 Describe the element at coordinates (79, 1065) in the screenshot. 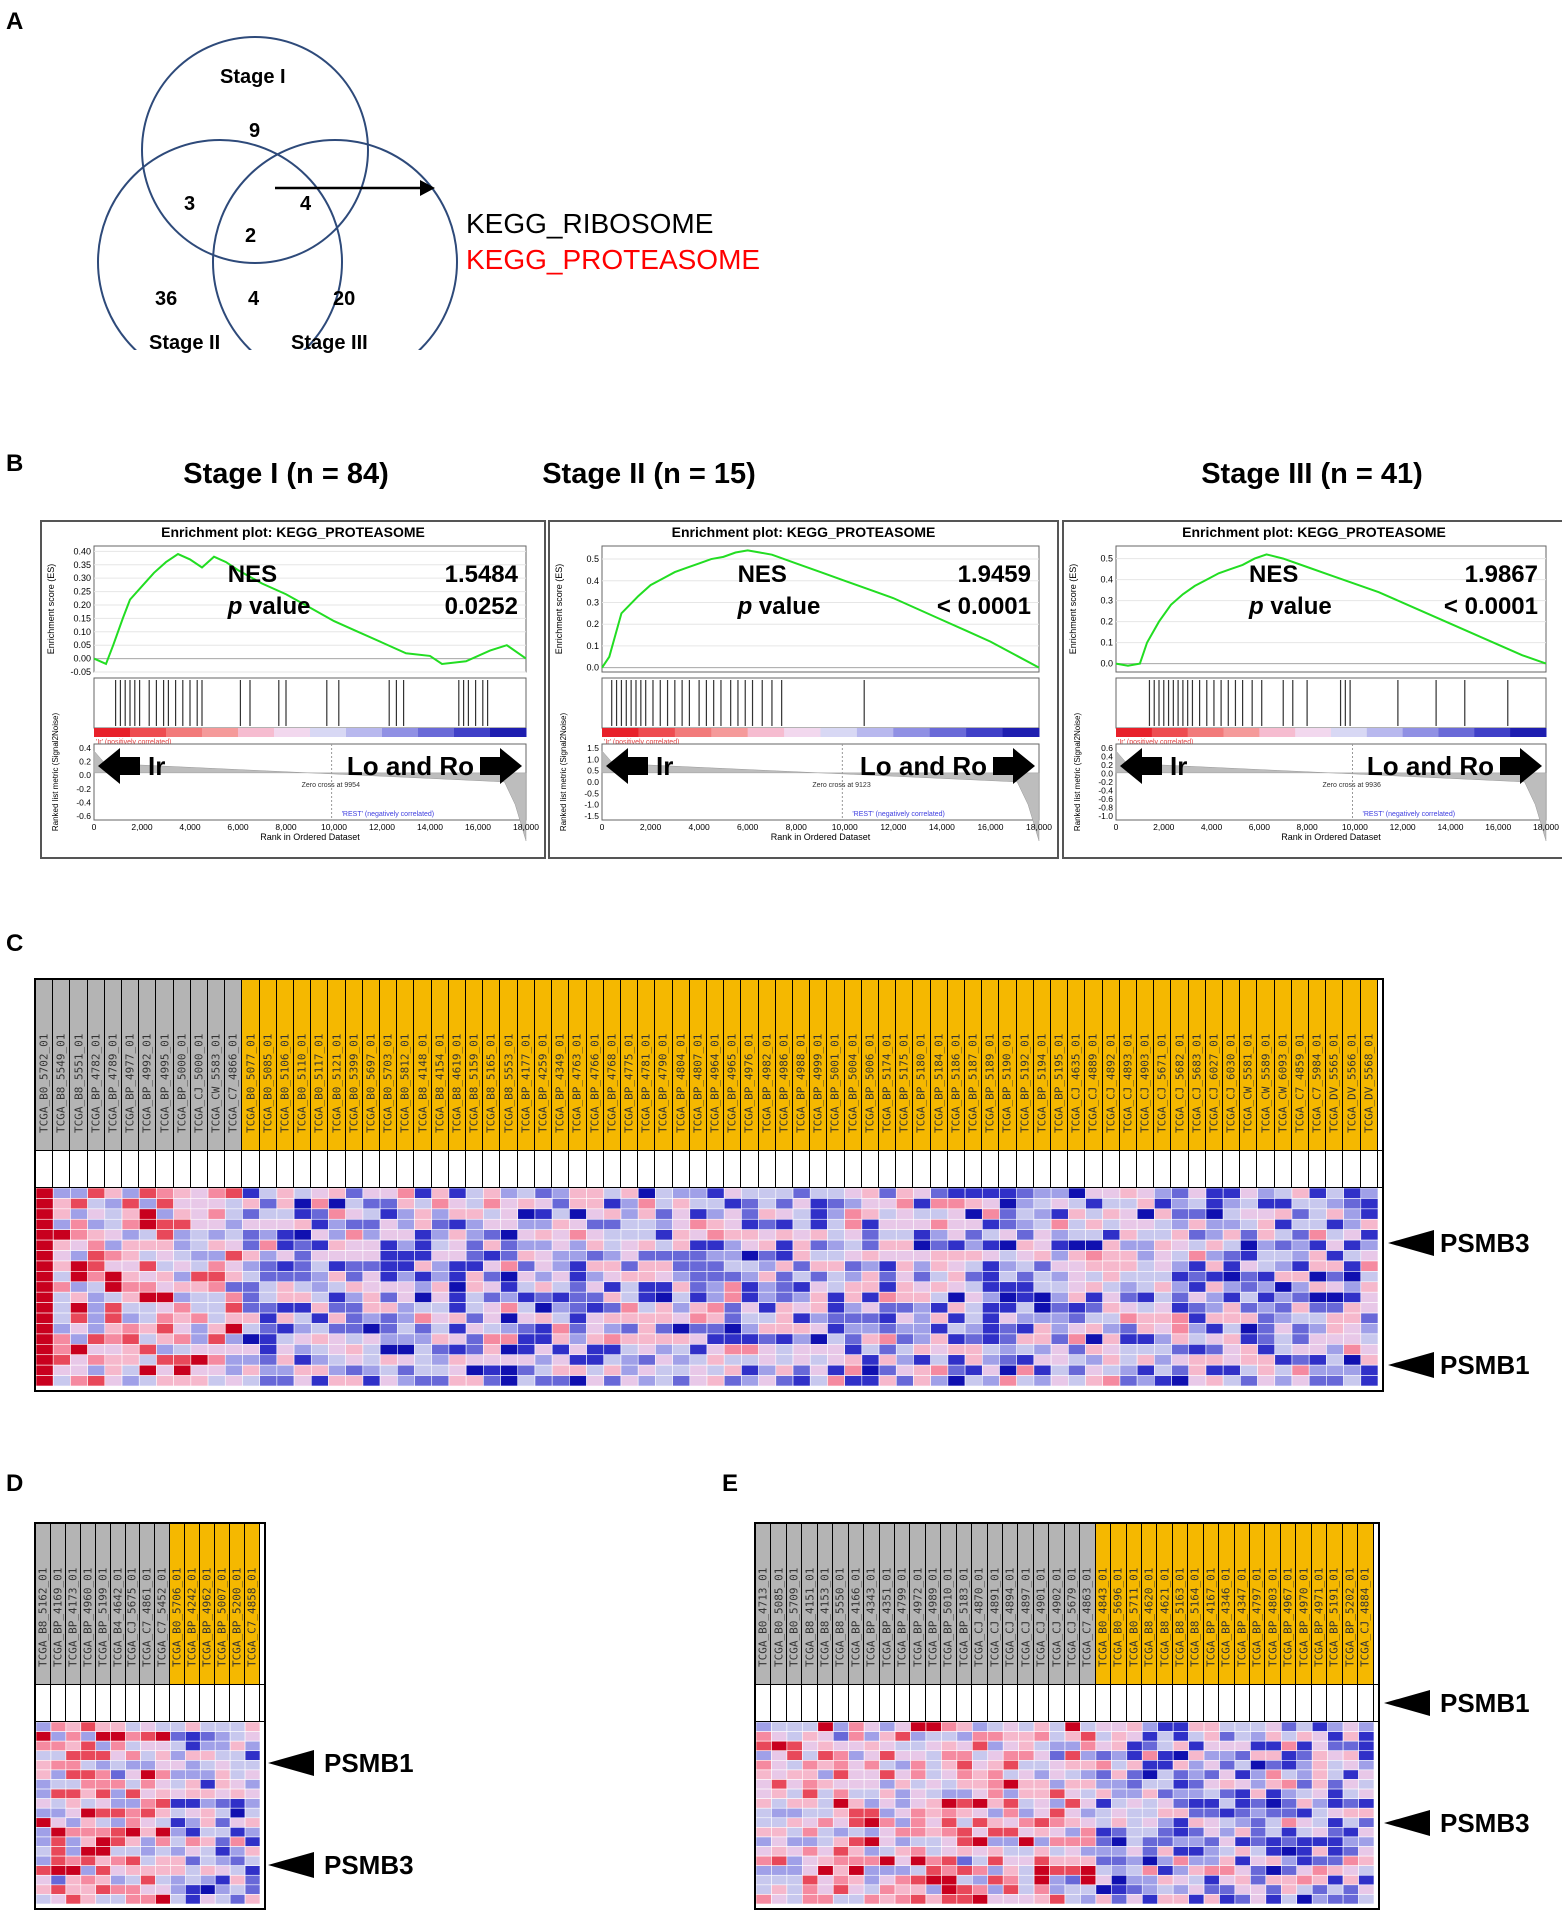

I see `sample-label: TCGA_B8_5551_01` at that location.